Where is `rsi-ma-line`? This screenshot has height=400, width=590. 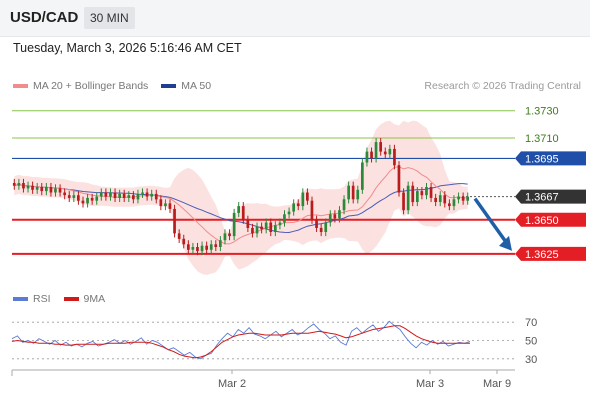 rsi-ma-line is located at coordinates (240, 342).